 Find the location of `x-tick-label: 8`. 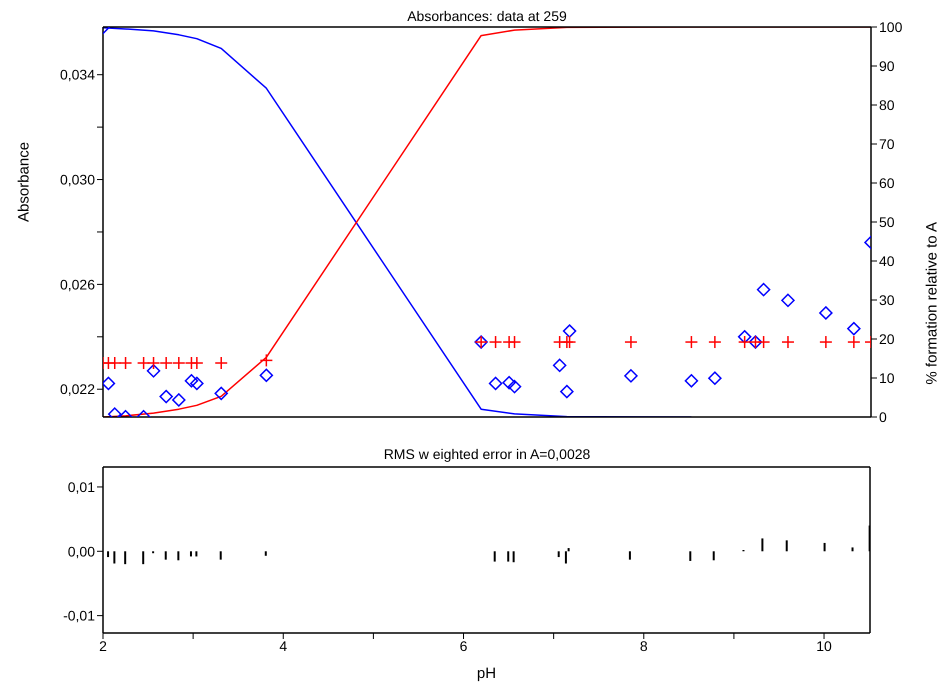

x-tick-label: 8 is located at coordinates (644, 646).